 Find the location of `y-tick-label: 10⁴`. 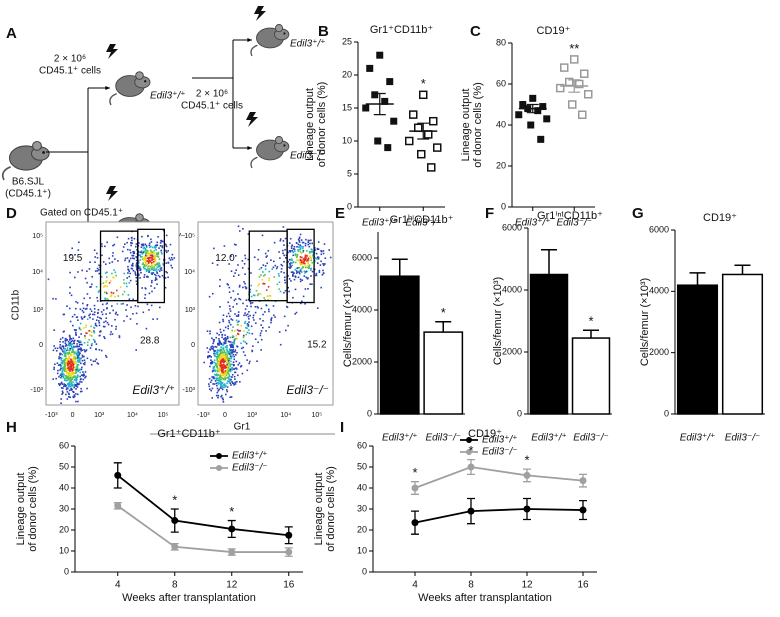

y-tick-label: 10⁴ is located at coordinates (37, 272).